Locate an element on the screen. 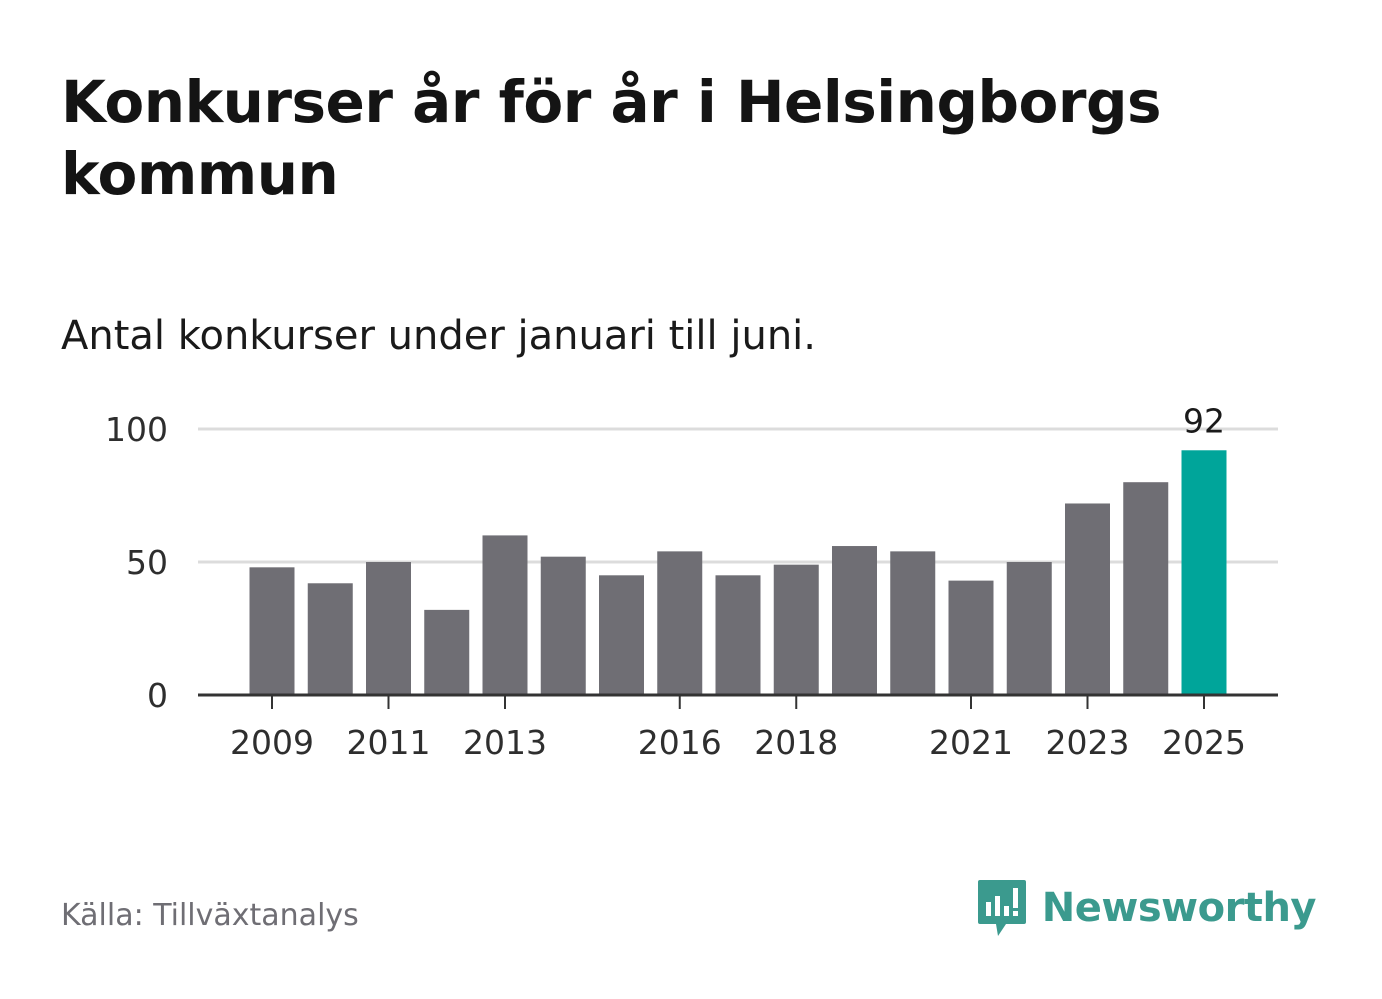  x-tick-label: 2021 is located at coordinates (971, 742).